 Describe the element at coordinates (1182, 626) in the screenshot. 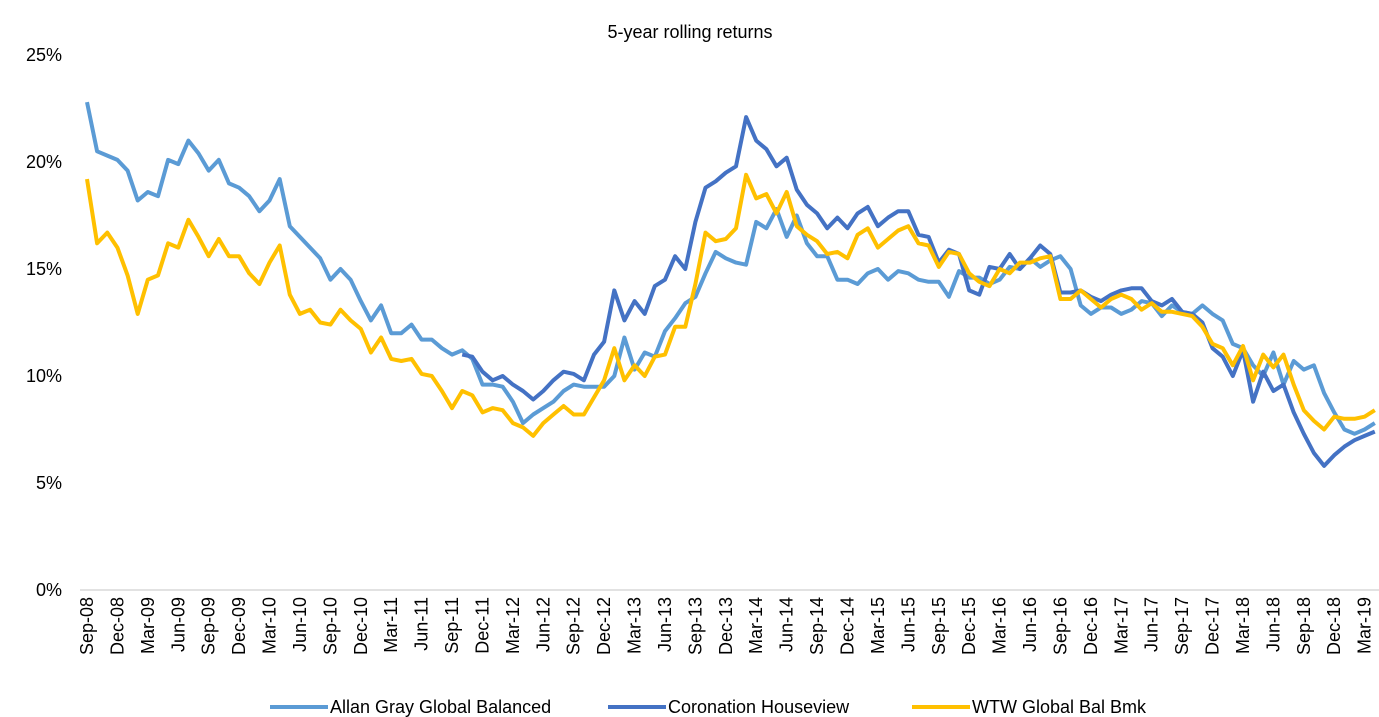

I see `x-tick-label: Sep-17` at that location.